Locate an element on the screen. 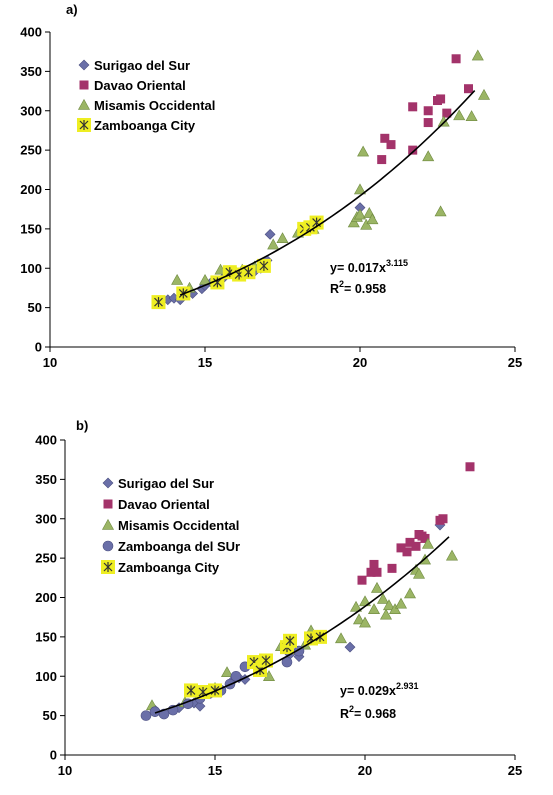 The height and width of the screenshot is (795, 553). y-tick-label: 100 is located at coordinates (46, 676).